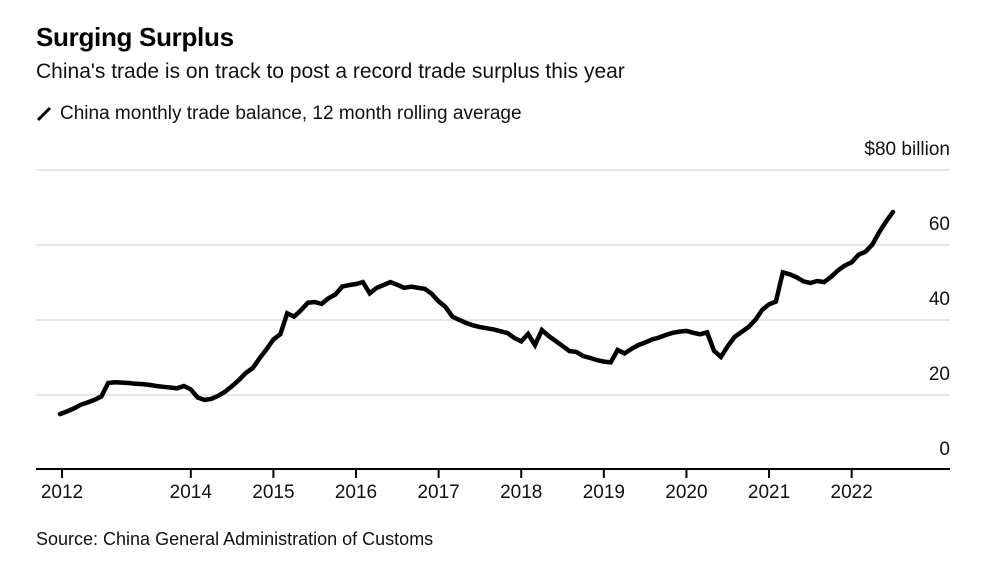 The width and height of the screenshot is (988, 574). What do you see at coordinates (907, 149) in the screenshot?
I see `y-axis-label: $80 billion` at bounding box center [907, 149].